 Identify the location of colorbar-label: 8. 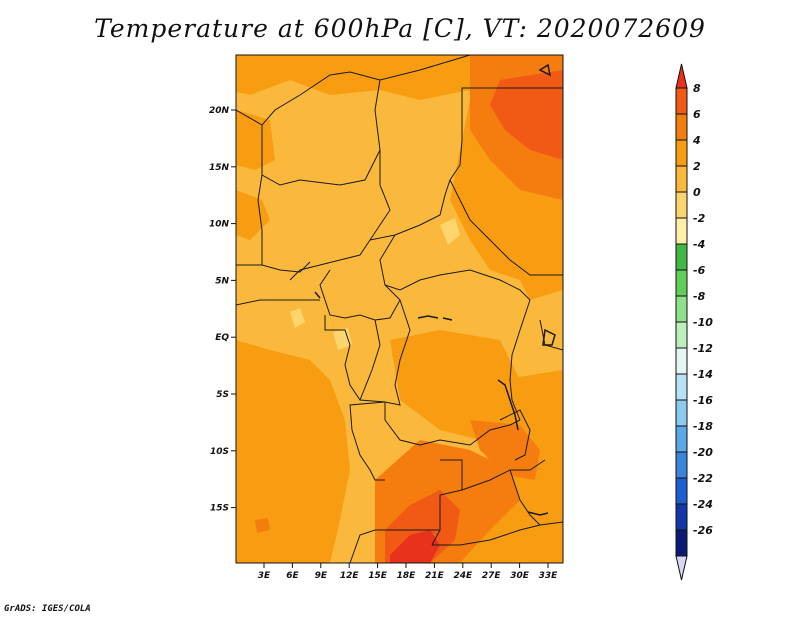
(697, 88).